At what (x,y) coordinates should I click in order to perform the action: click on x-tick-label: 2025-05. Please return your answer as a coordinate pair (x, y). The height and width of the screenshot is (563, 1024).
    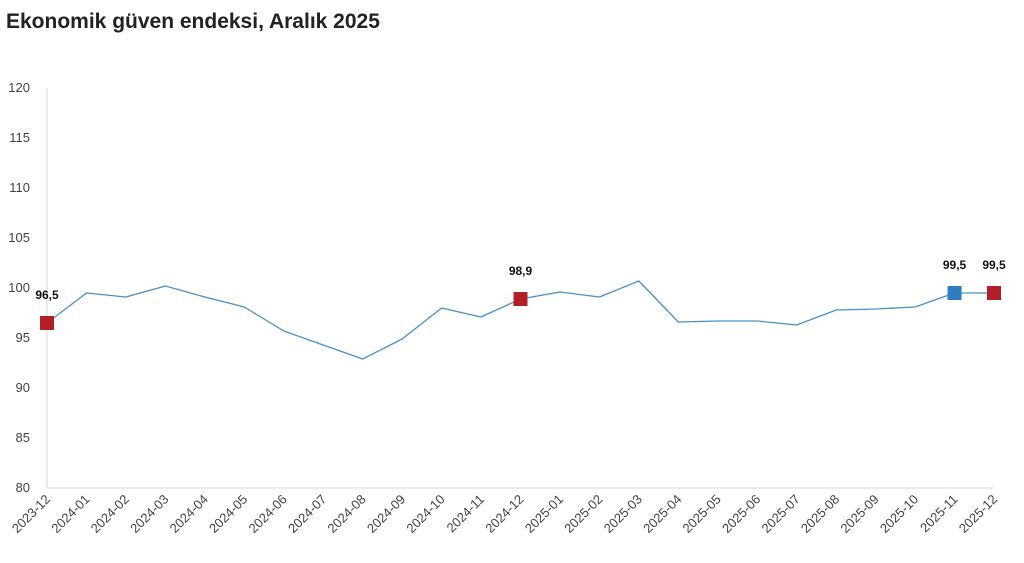
    Looking at the image, I should click on (702, 514).